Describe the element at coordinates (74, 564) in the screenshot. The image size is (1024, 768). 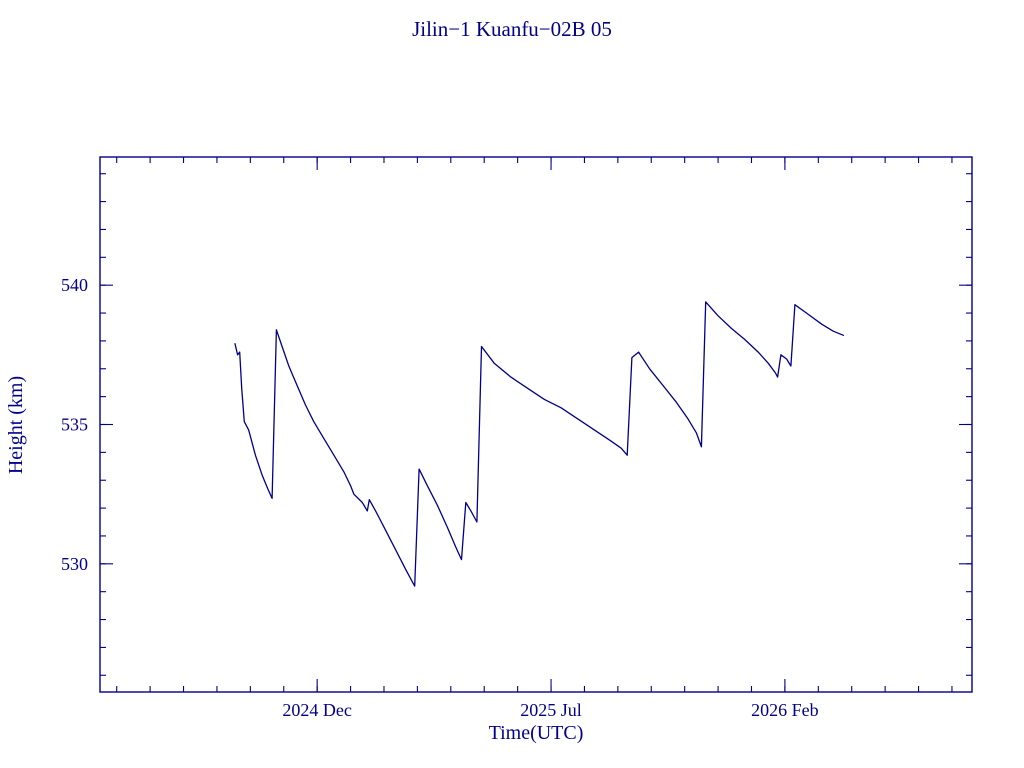
I see `y-tick-label: 530` at that location.